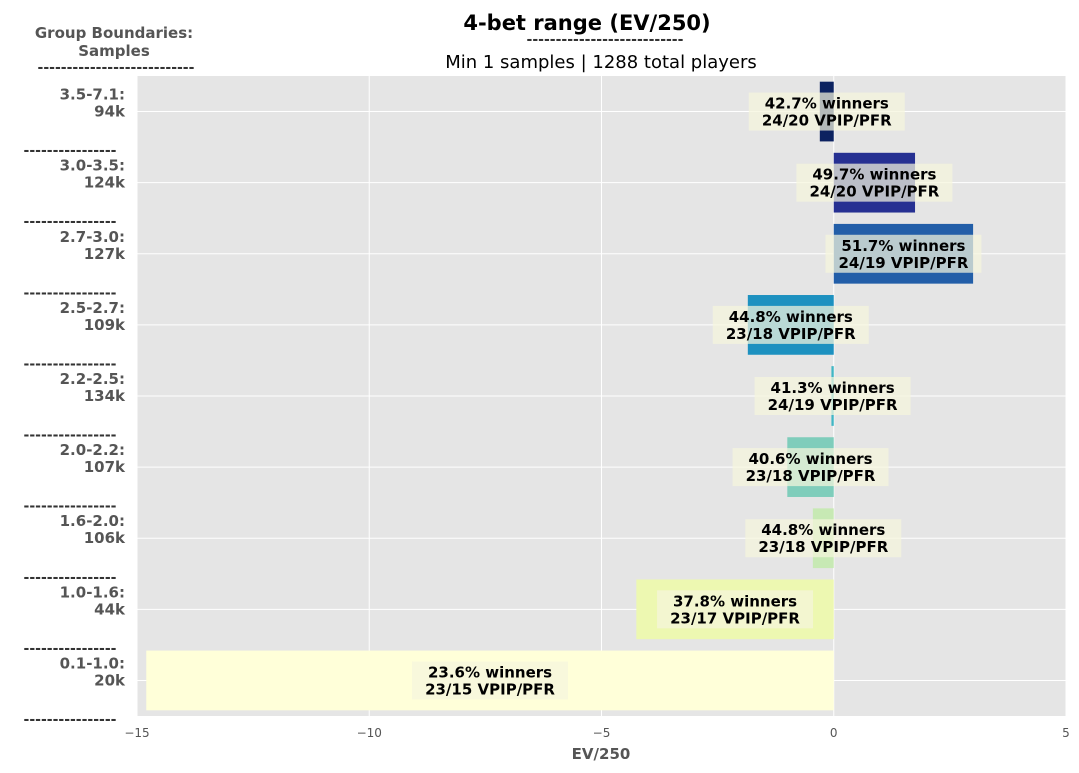 This screenshot has height=773, width=1079. What do you see at coordinates (105, 325) in the screenshot?
I see `group-samples-3: 109k` at bounding box center [105, 325].